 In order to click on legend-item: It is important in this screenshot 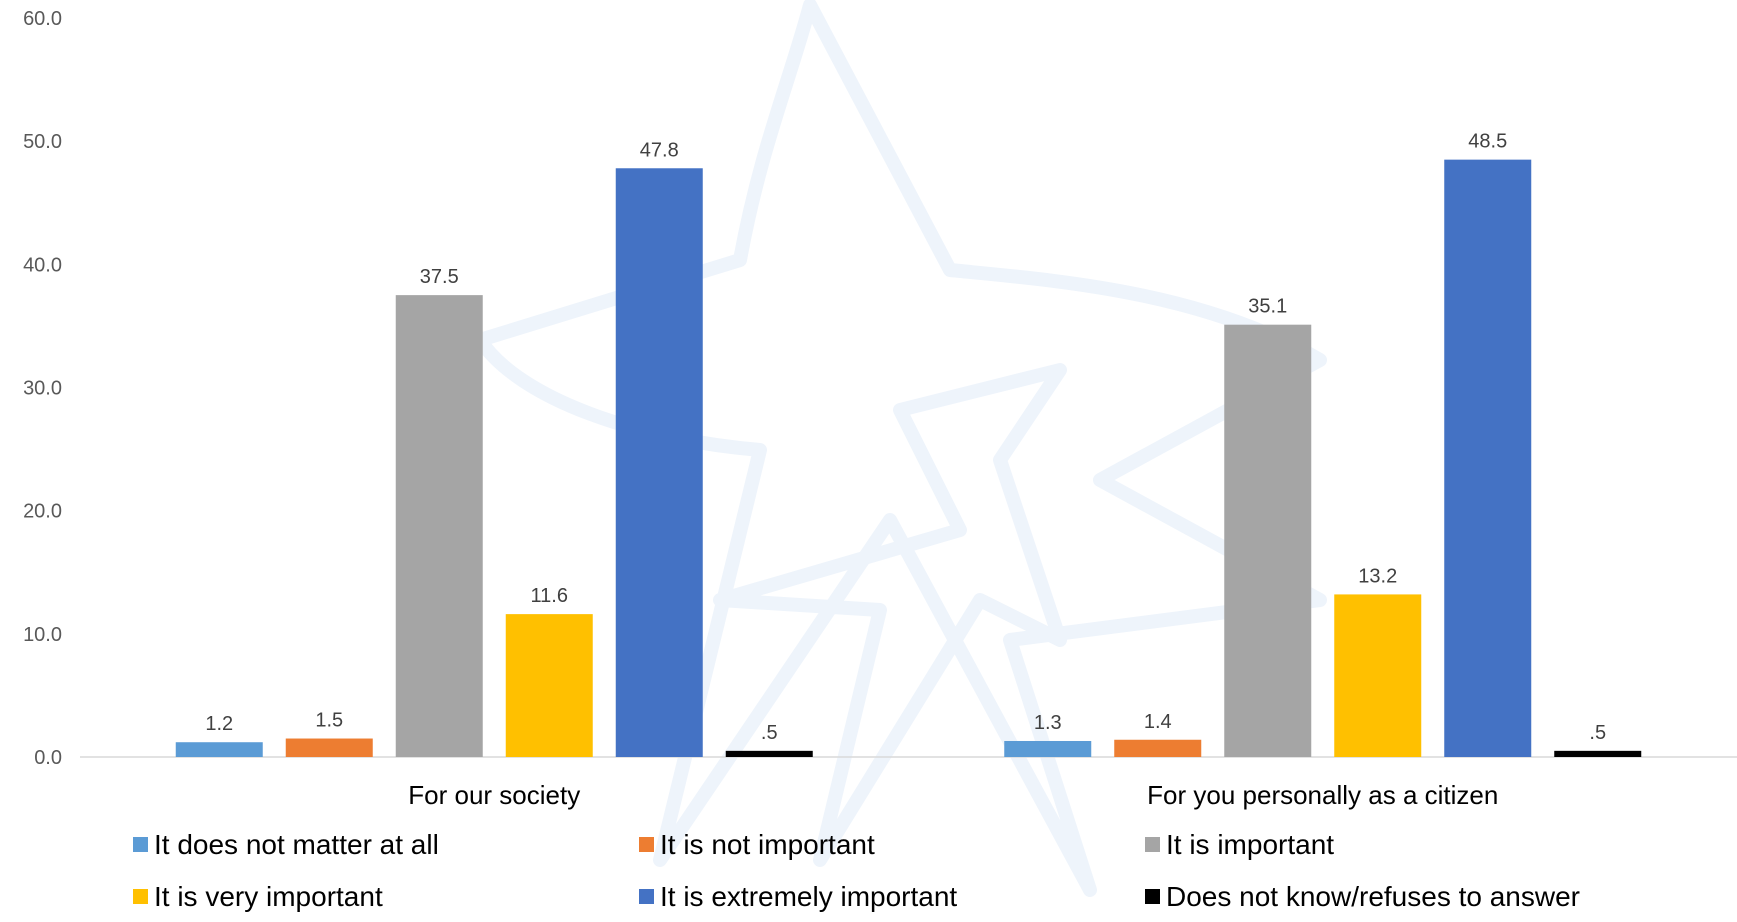, I will do `click(1239, 844)`.